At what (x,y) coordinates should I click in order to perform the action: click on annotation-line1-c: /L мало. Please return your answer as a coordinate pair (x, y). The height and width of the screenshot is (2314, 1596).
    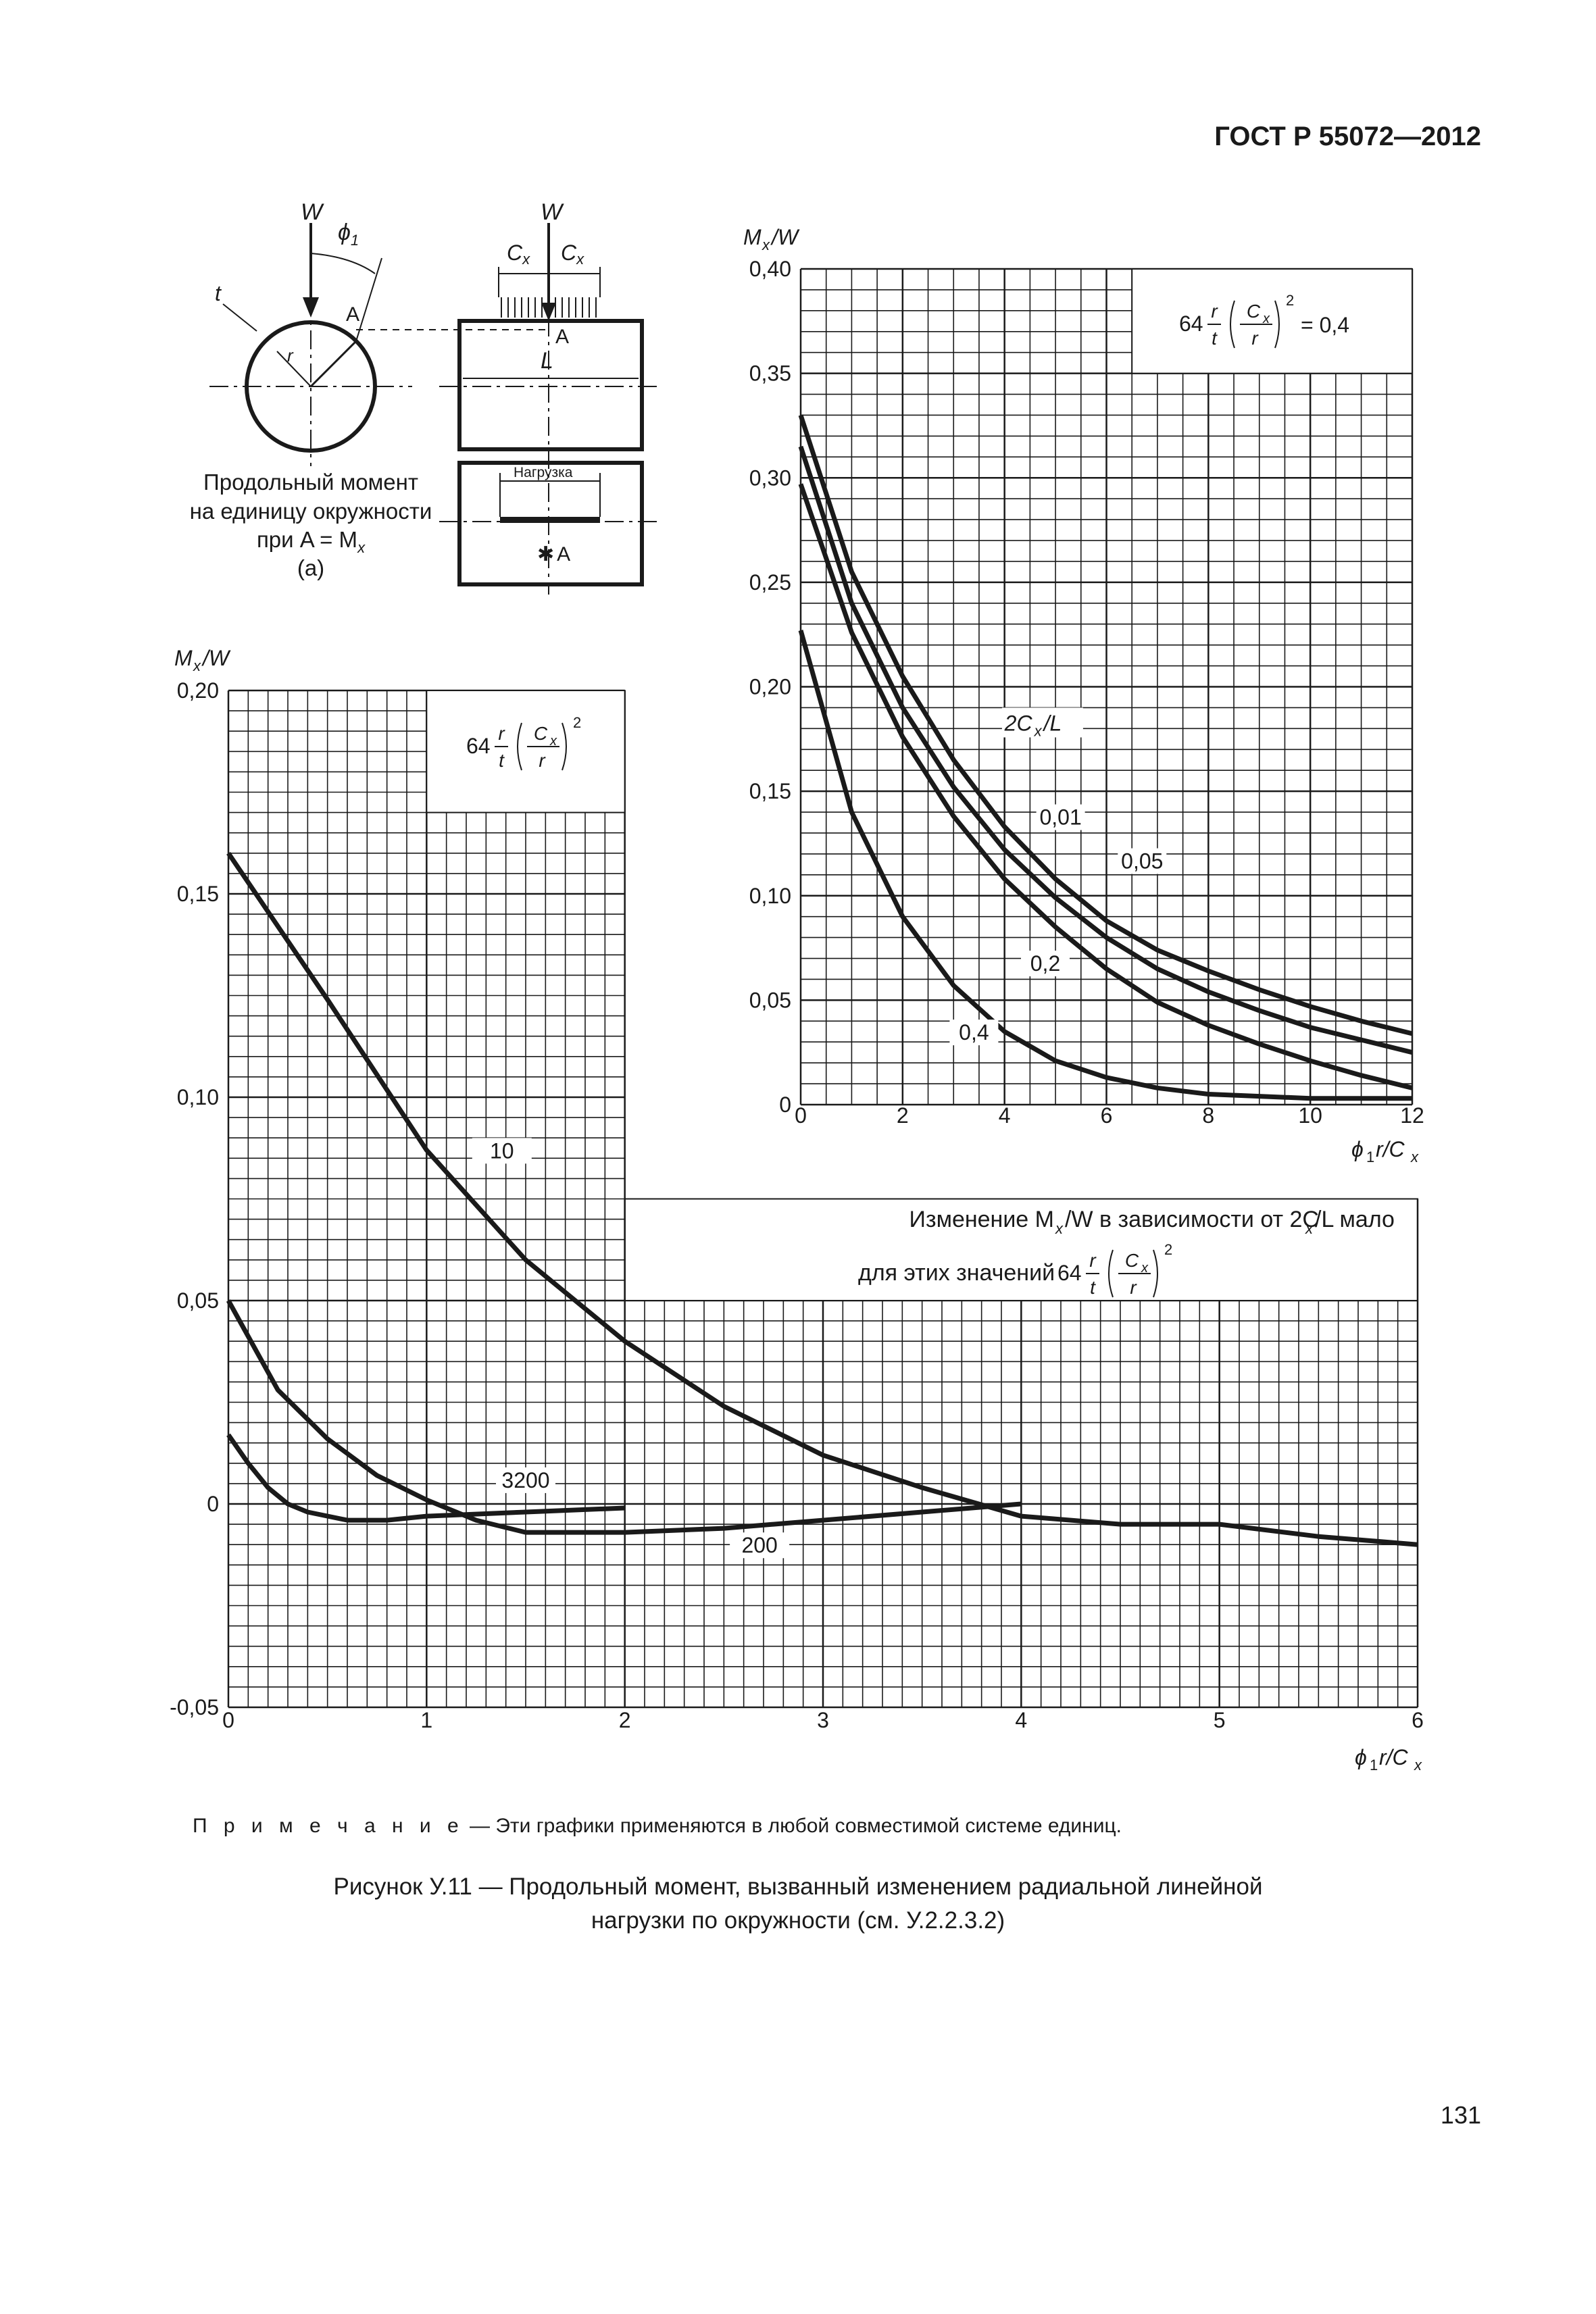
    Looking at the image, I should click on (1355, 1219).